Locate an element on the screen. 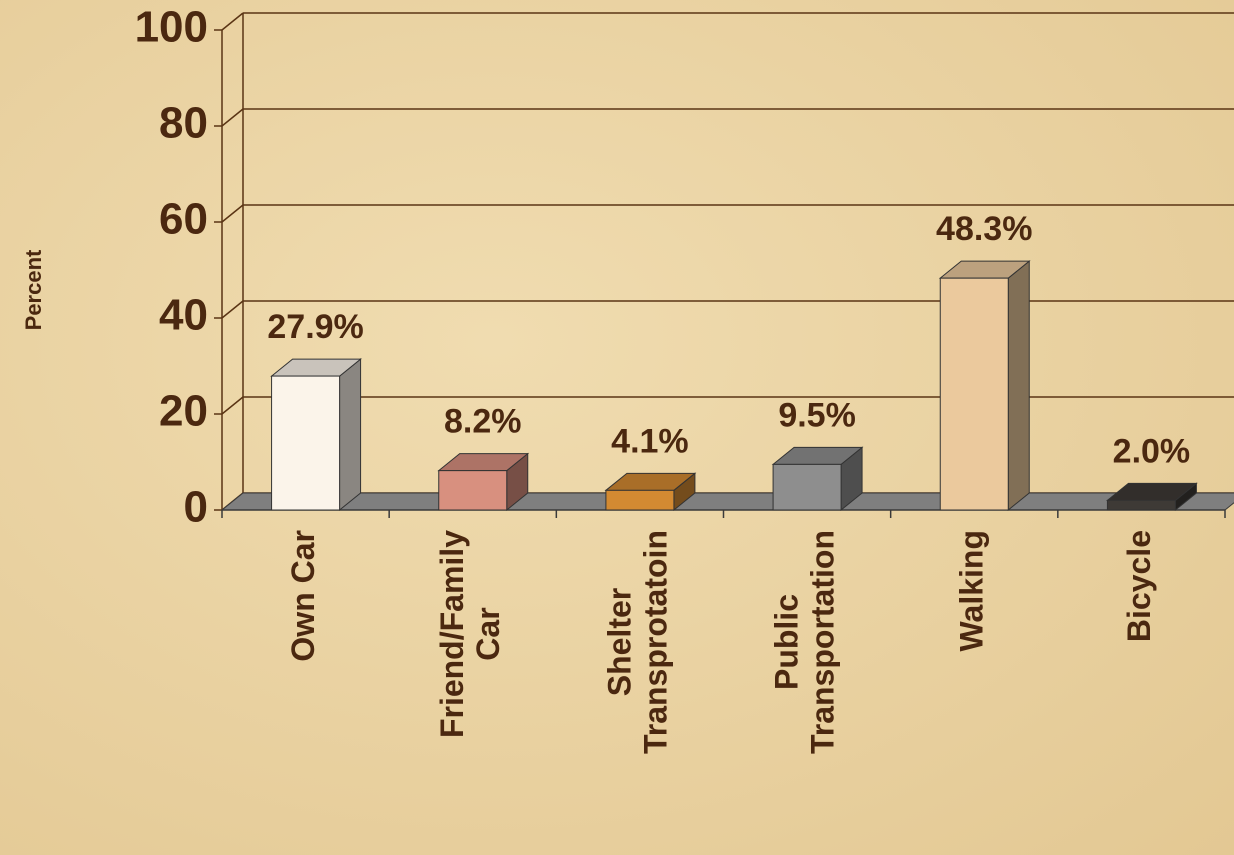 The width and height of the screenshot is (1234, 855). x-tick-label: Own Car is located at coordinates (303, 596).